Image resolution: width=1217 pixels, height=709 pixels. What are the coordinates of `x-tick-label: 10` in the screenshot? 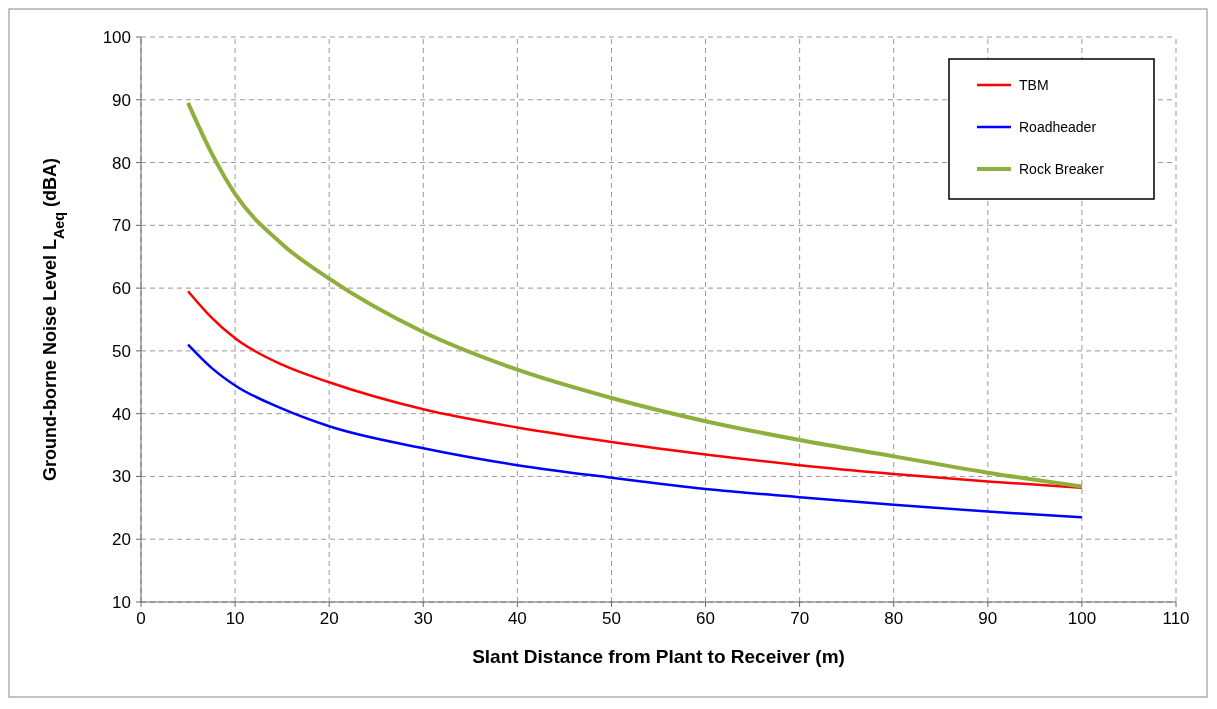 It's located at (235, 618).